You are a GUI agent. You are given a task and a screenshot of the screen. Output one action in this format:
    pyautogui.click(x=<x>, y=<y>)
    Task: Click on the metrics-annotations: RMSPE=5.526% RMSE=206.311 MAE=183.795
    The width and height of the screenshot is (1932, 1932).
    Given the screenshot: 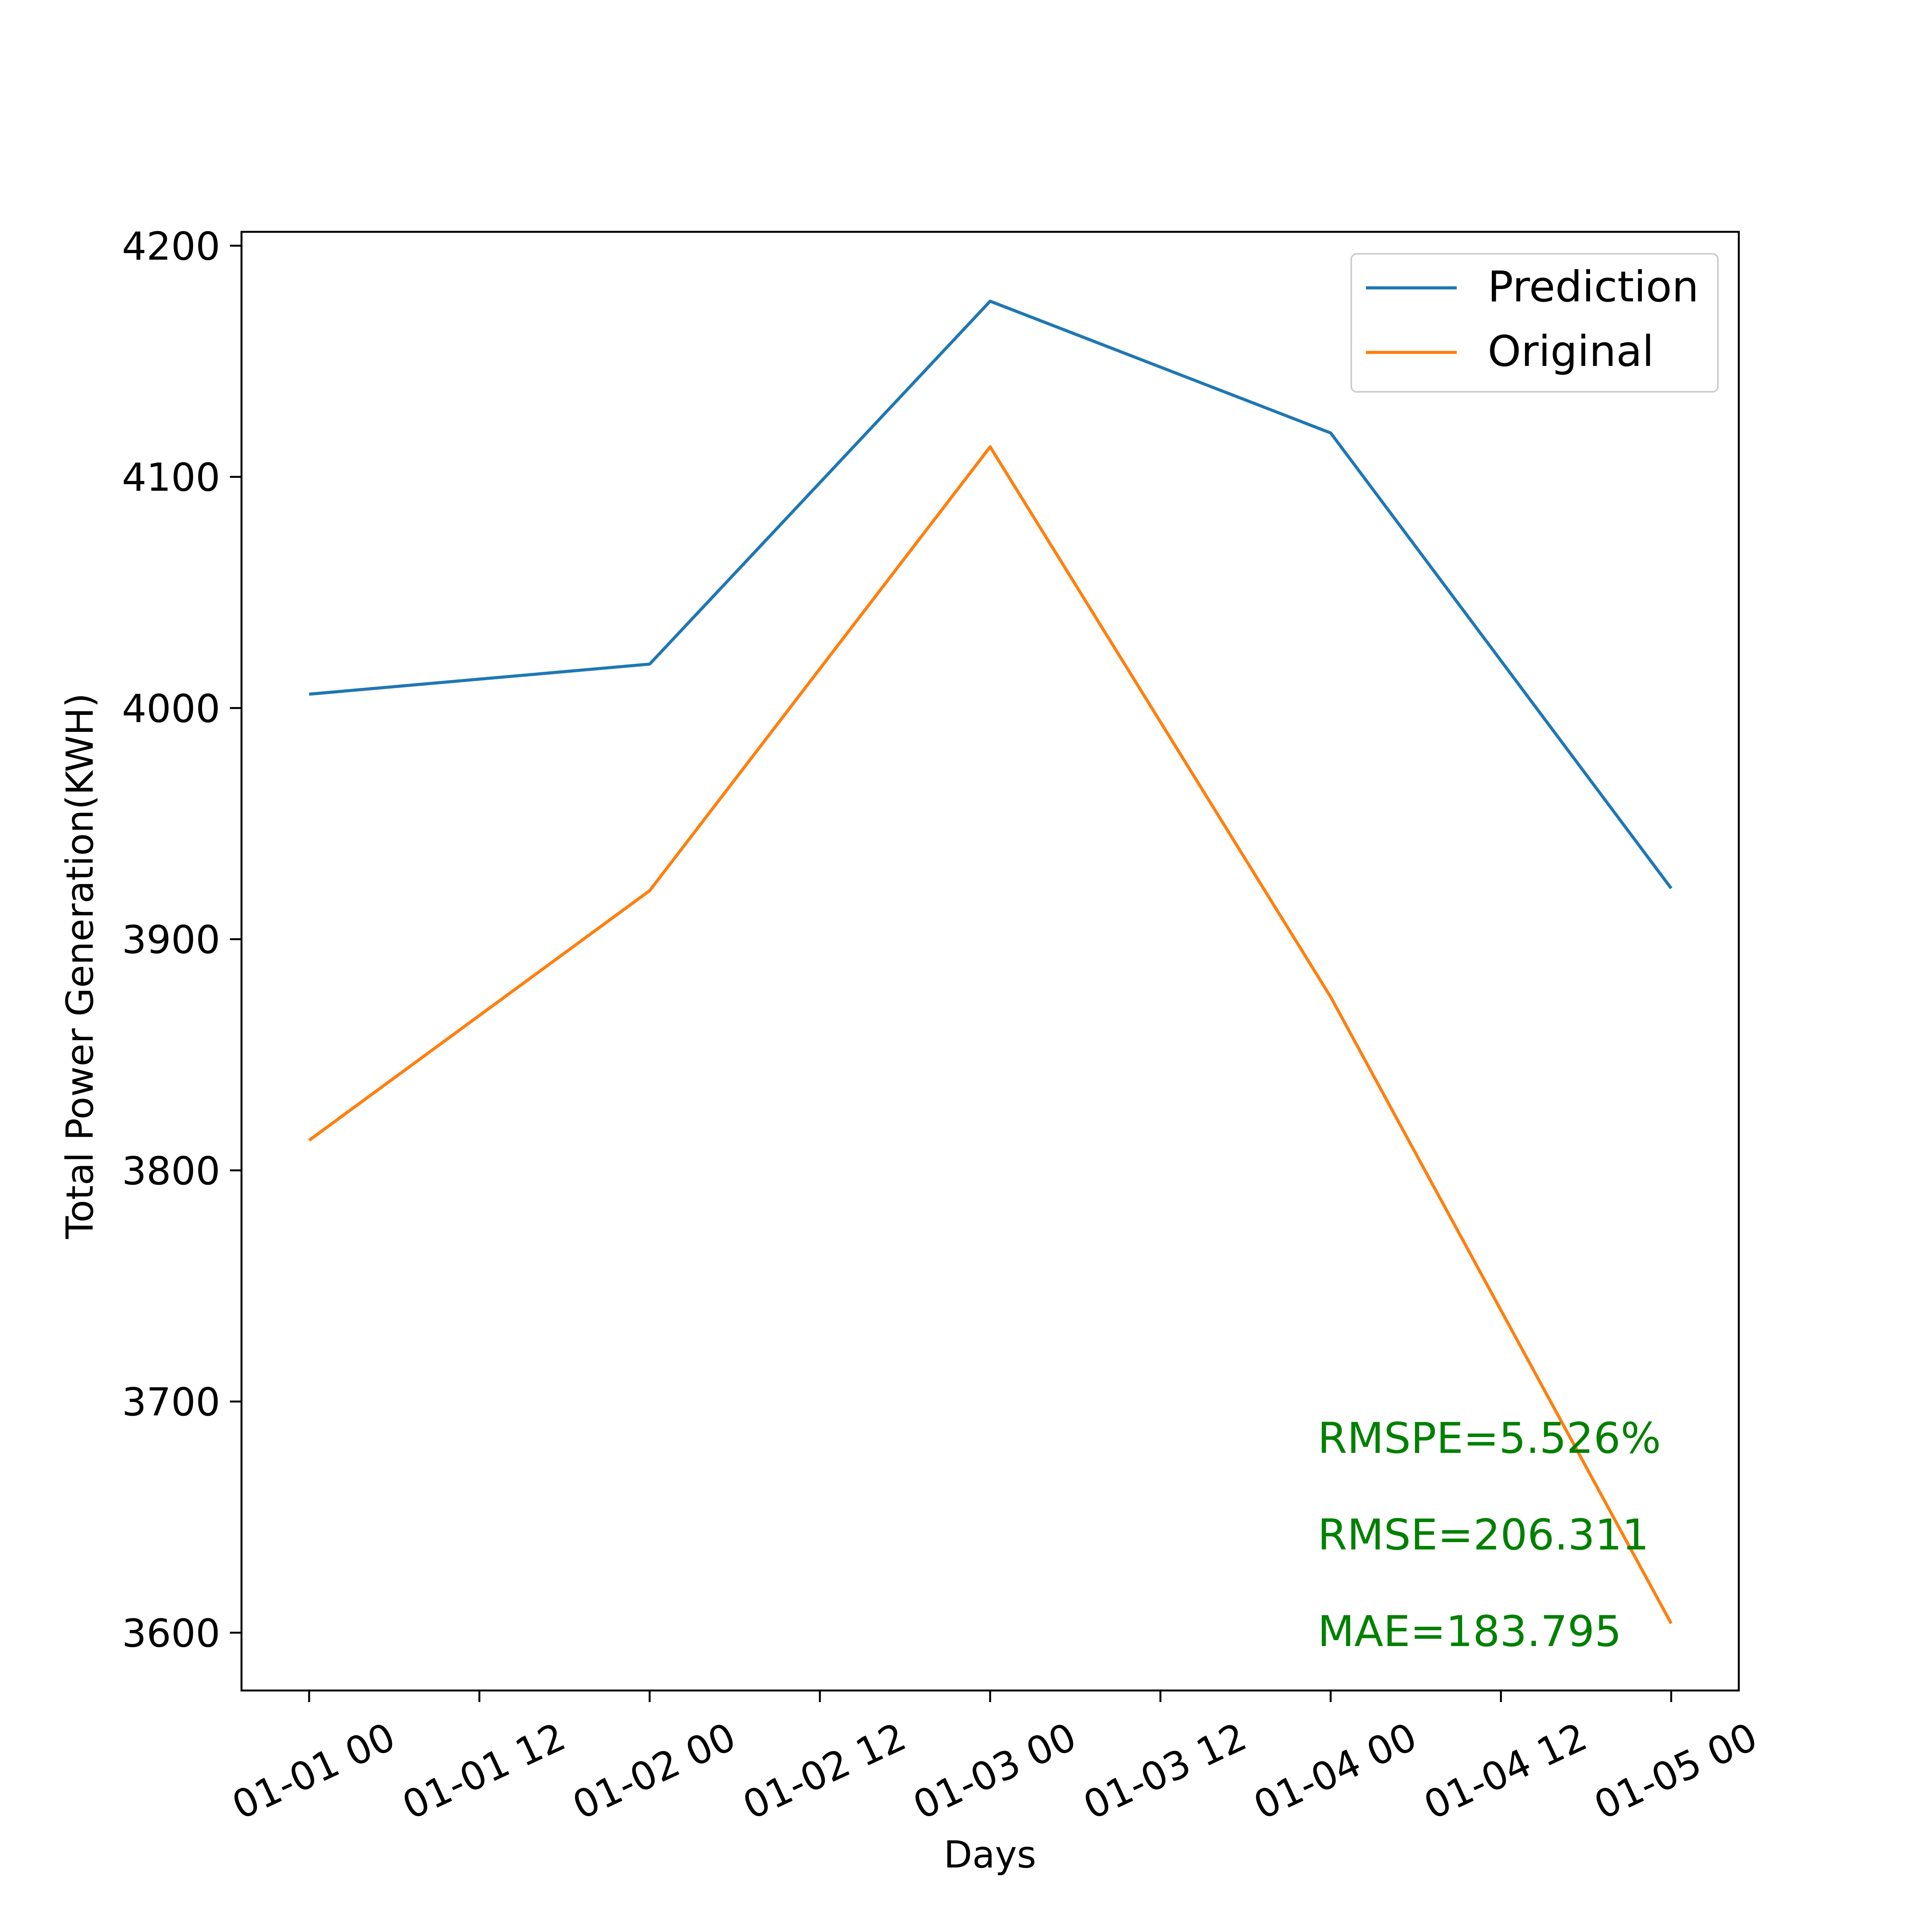 What is the action you would take?
    pyautogui.click(x=1490, y=1534)
    